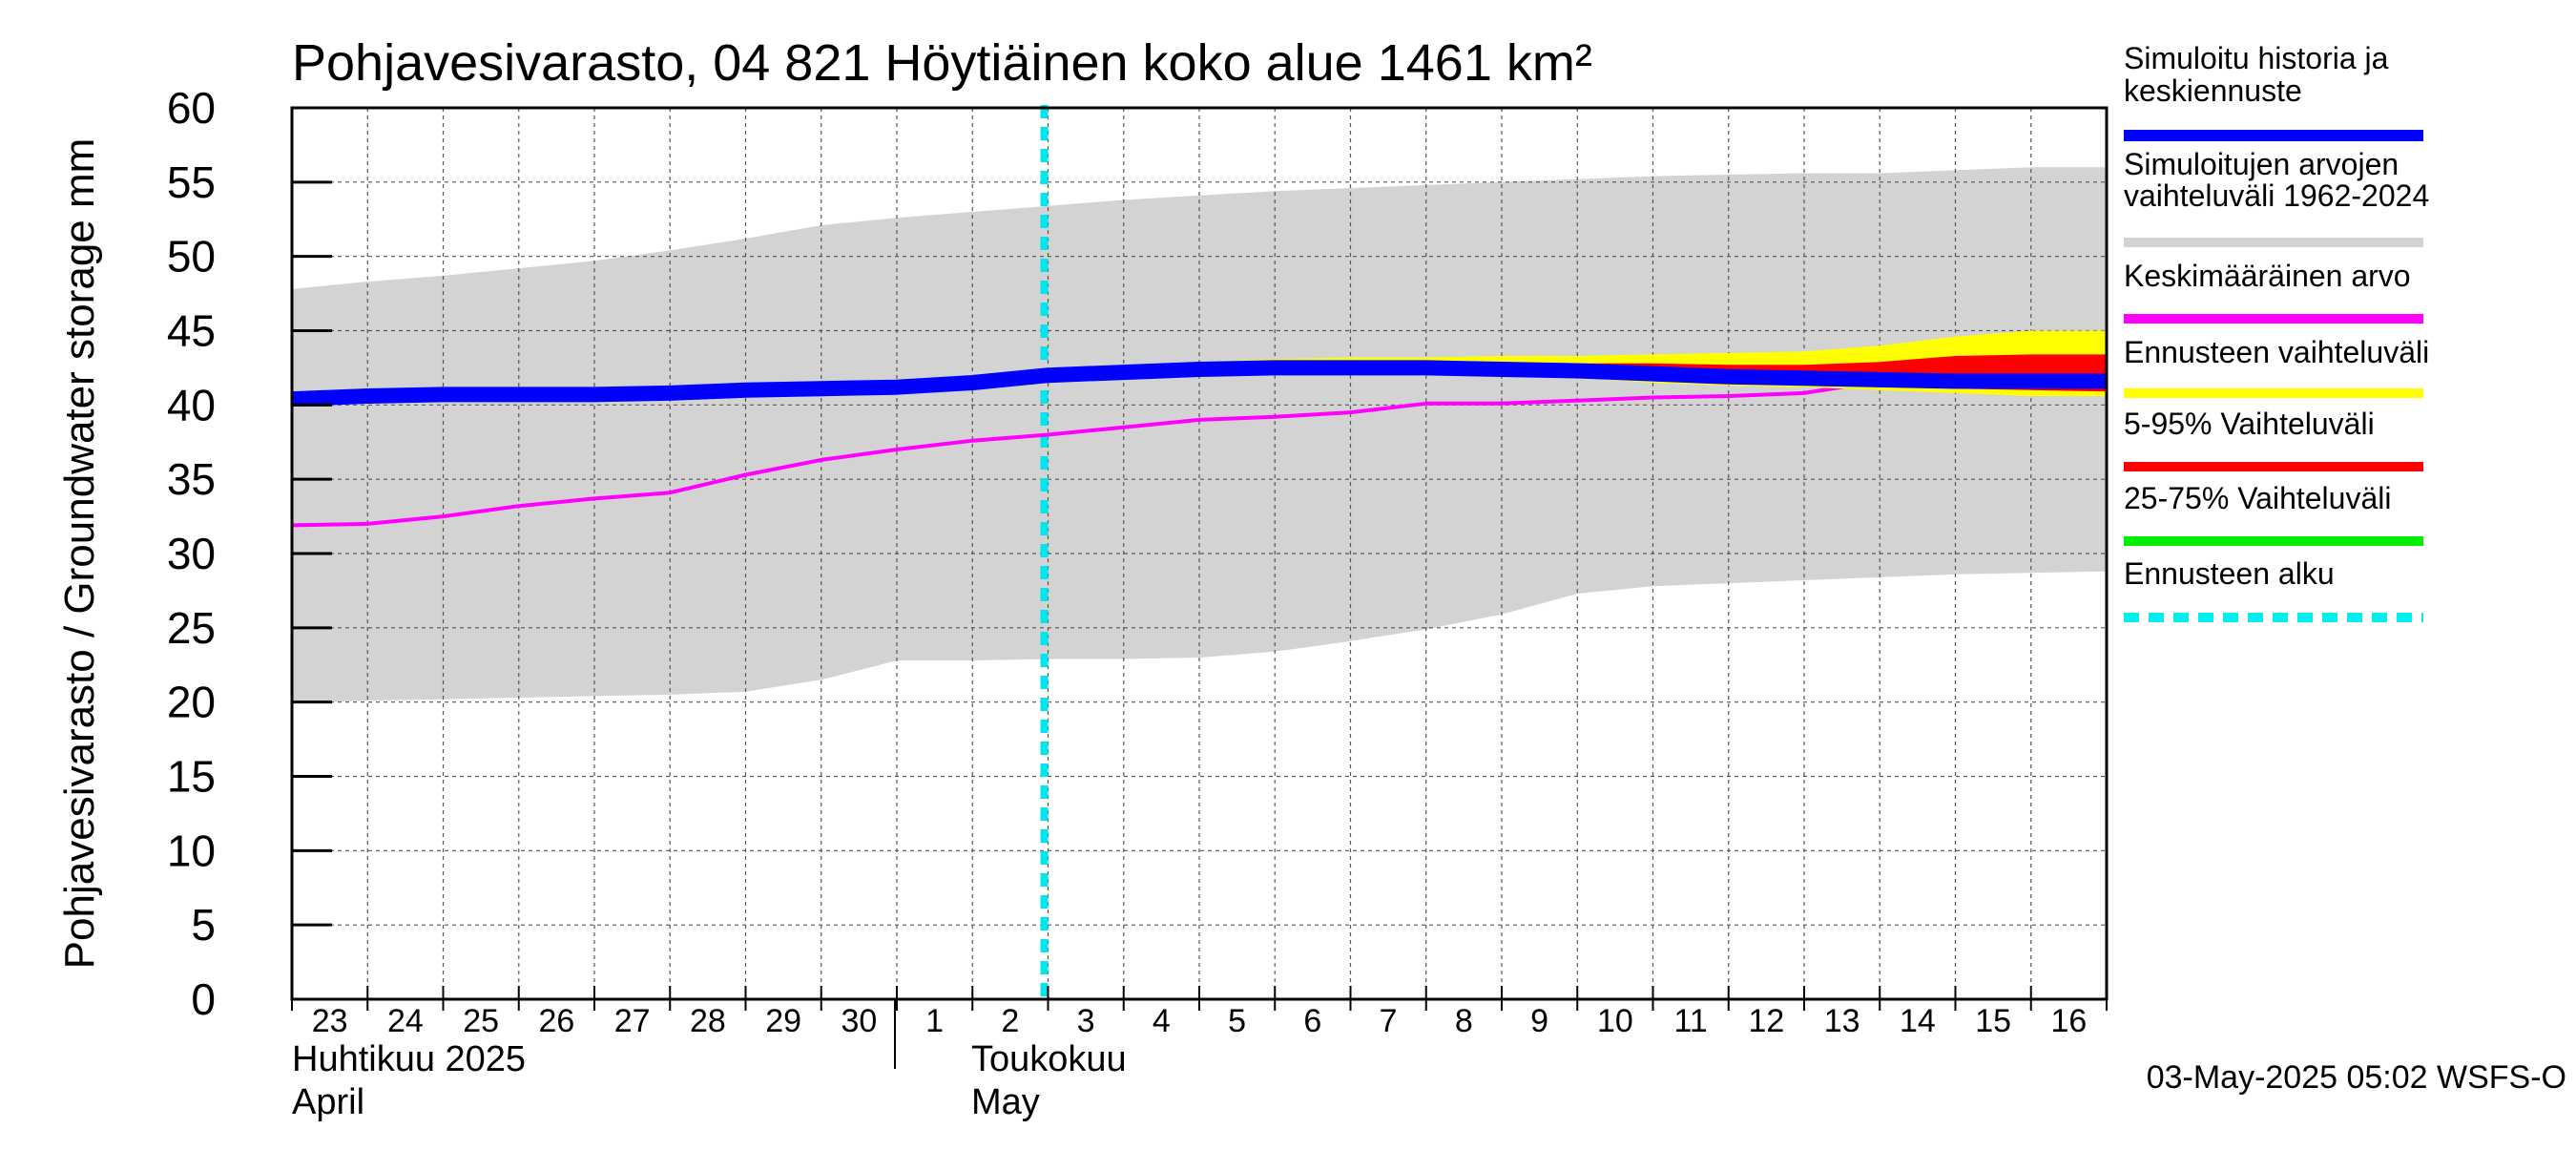 Image resolution: width=2576 pixels, height=1150 pixels. I want to click on y-tick-label: 15, so click(191, 777).